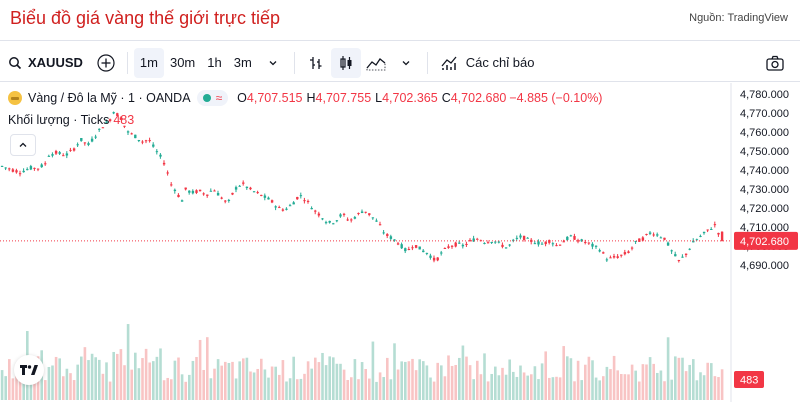  Describe the element at coordinates (214, 62) in the screenshot. I see `timeframe-1h: 1h` at that location.